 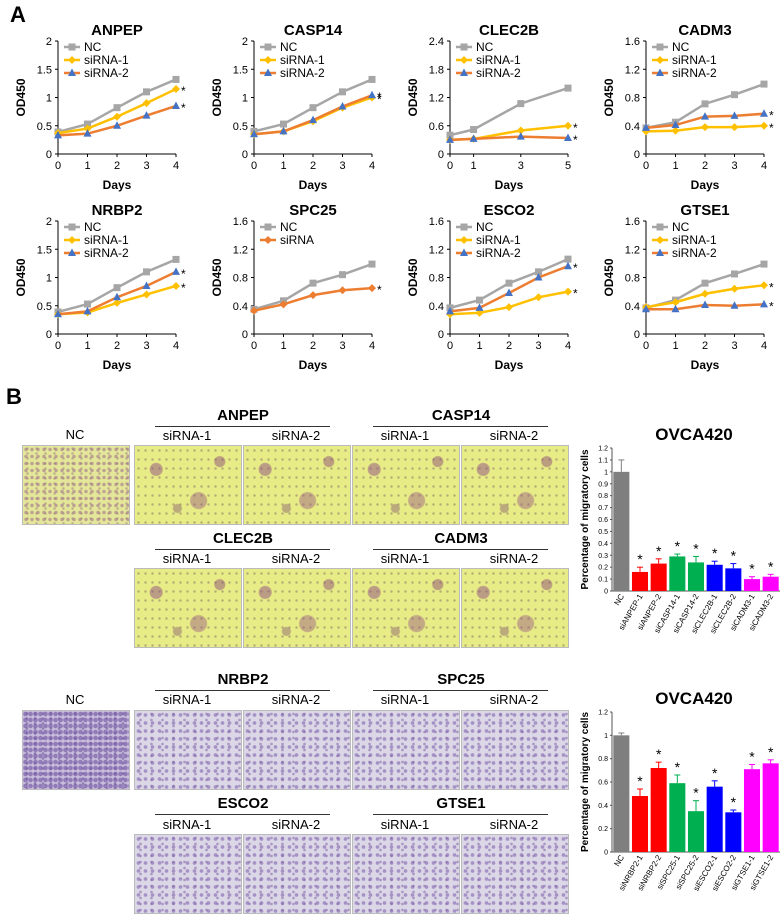 I want to click on chart-title-ovca420: OVCA420, so click(x=693, y=434).